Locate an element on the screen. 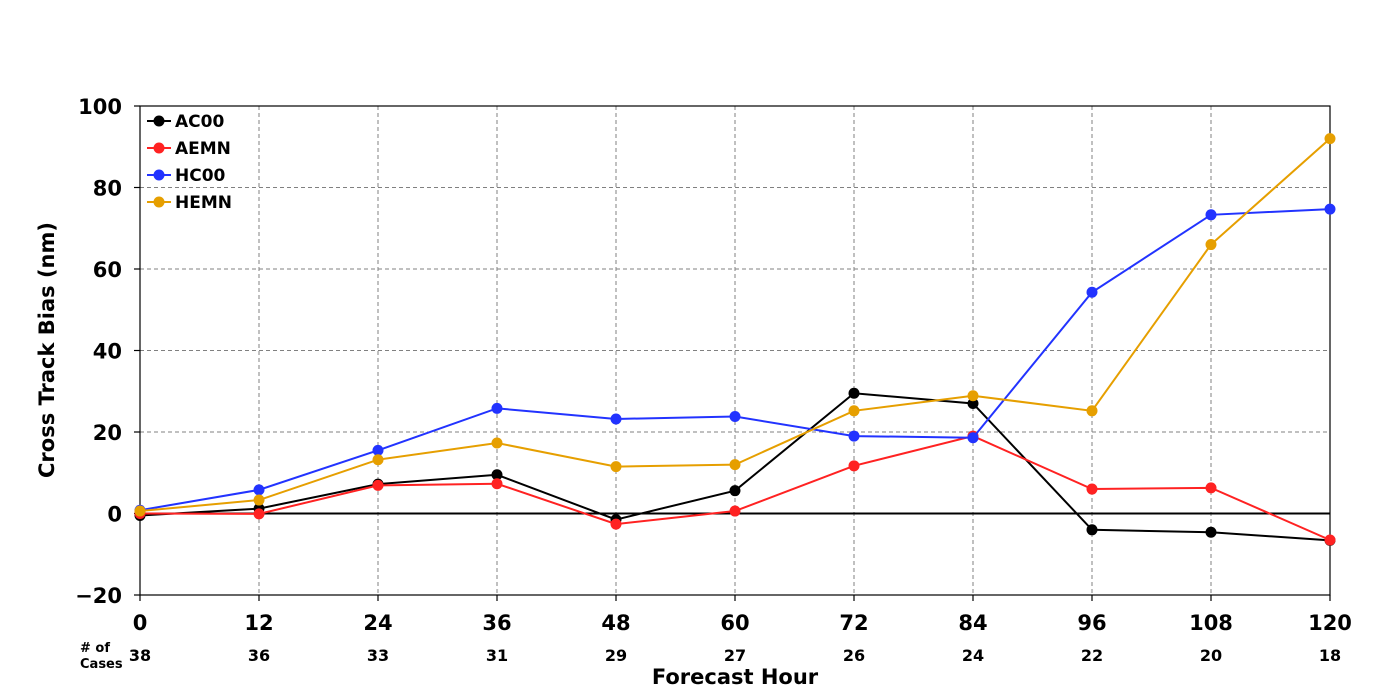 The height and width of the screenshot is (700, 1400). cases-caption-line-2: Cases is located at coordinates (101, 664).